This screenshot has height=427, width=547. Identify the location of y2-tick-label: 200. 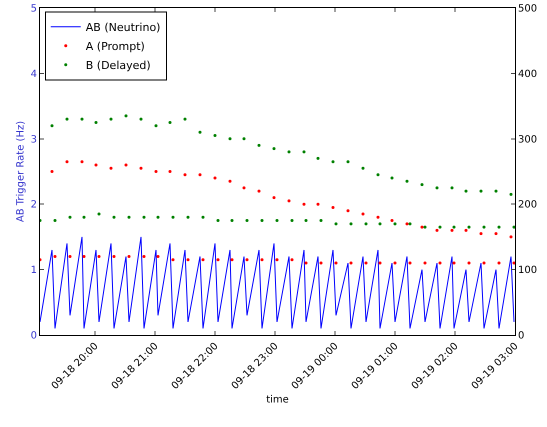
(528, 205).